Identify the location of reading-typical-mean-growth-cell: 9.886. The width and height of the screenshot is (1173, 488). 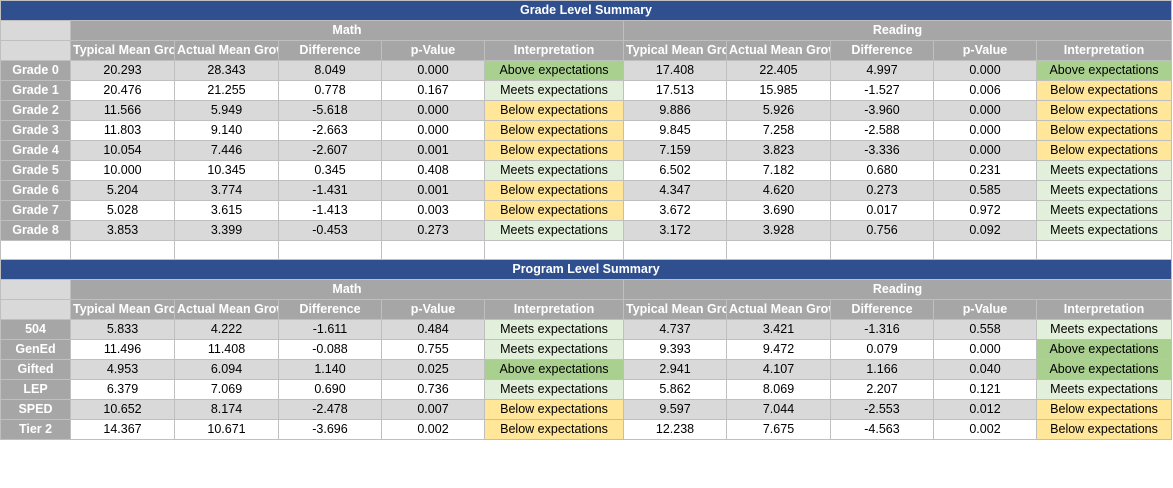
(675, 110).